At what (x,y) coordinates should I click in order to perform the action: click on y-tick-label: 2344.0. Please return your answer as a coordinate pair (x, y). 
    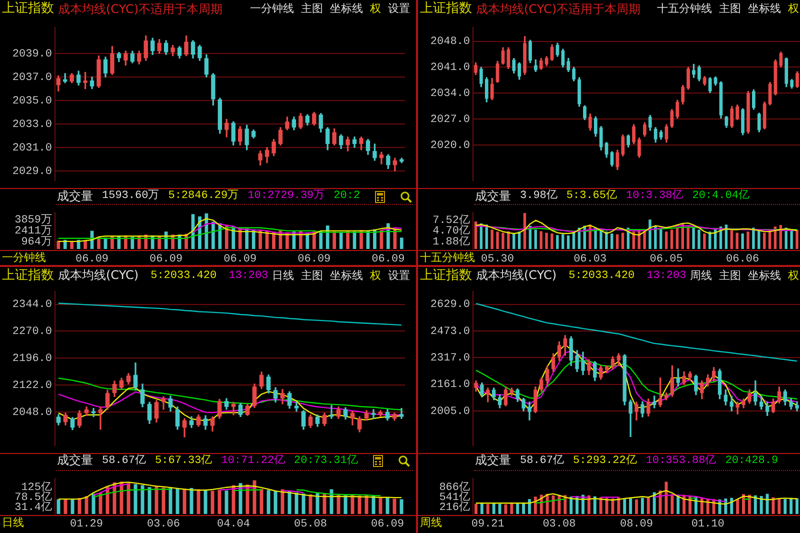
    Looking at the image, I should click on (32, 305).